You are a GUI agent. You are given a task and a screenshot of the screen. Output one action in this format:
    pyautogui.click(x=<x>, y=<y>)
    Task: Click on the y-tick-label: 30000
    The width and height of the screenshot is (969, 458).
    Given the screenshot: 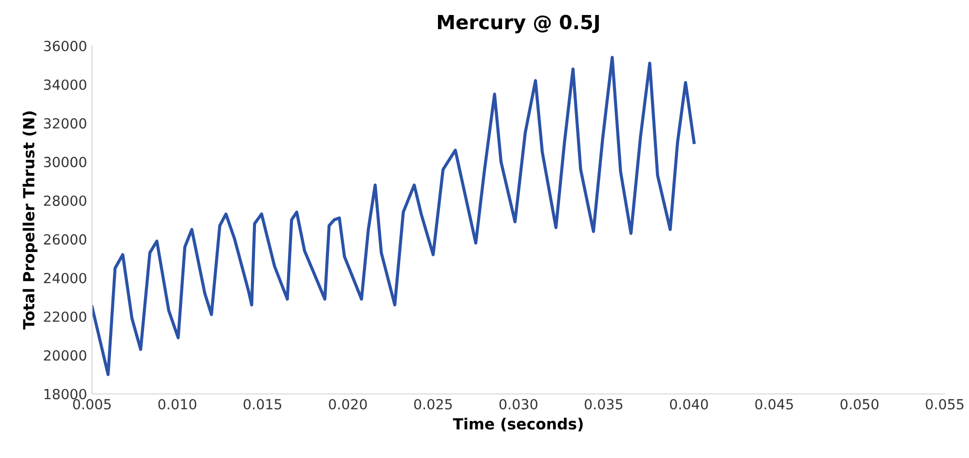 What is the action you would take?
    pyautogui.click(x=65, y=162)
    